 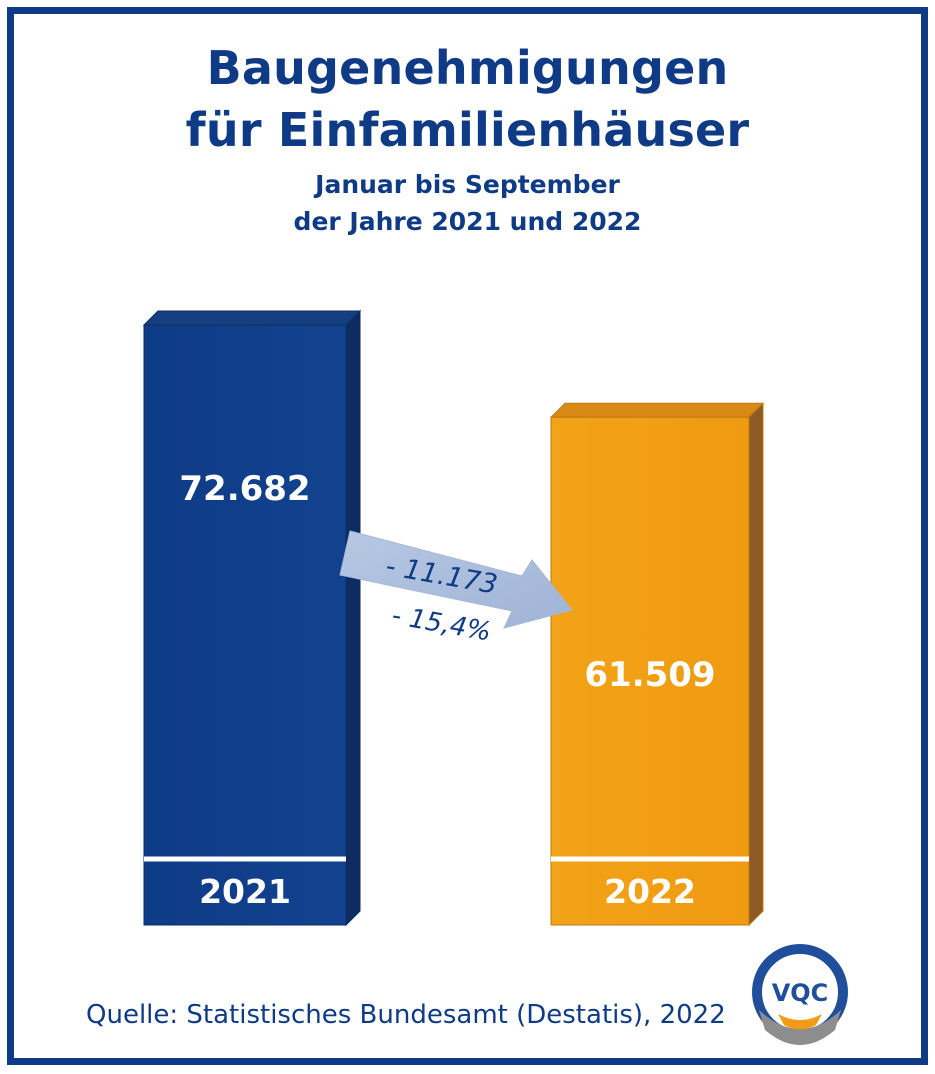 I want to click on bar-2021-top, so click(x=252, y=318).